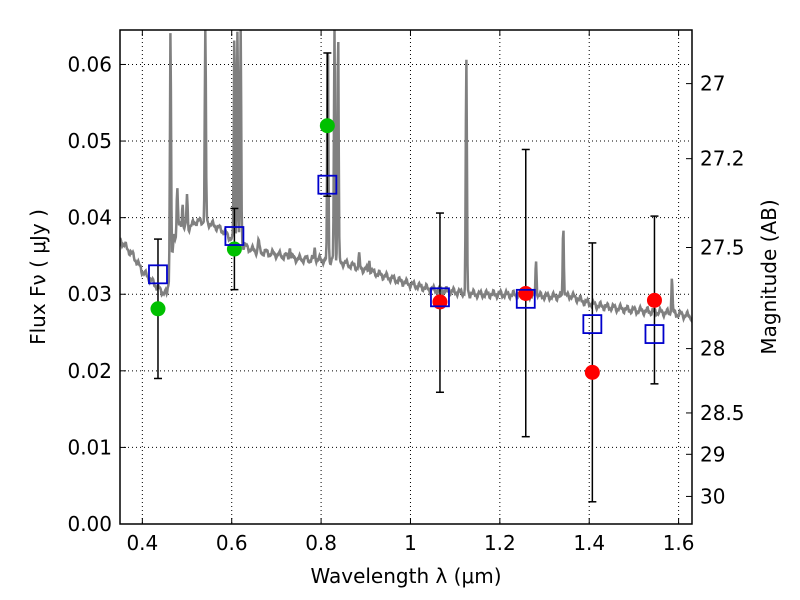 Image resolution: width=800 pixels, height=600 pixels. What do you see at coordinates (722, 413) in the screenshot?
I see `right-tick-label: 28.5` at bounding box center [722, 413].